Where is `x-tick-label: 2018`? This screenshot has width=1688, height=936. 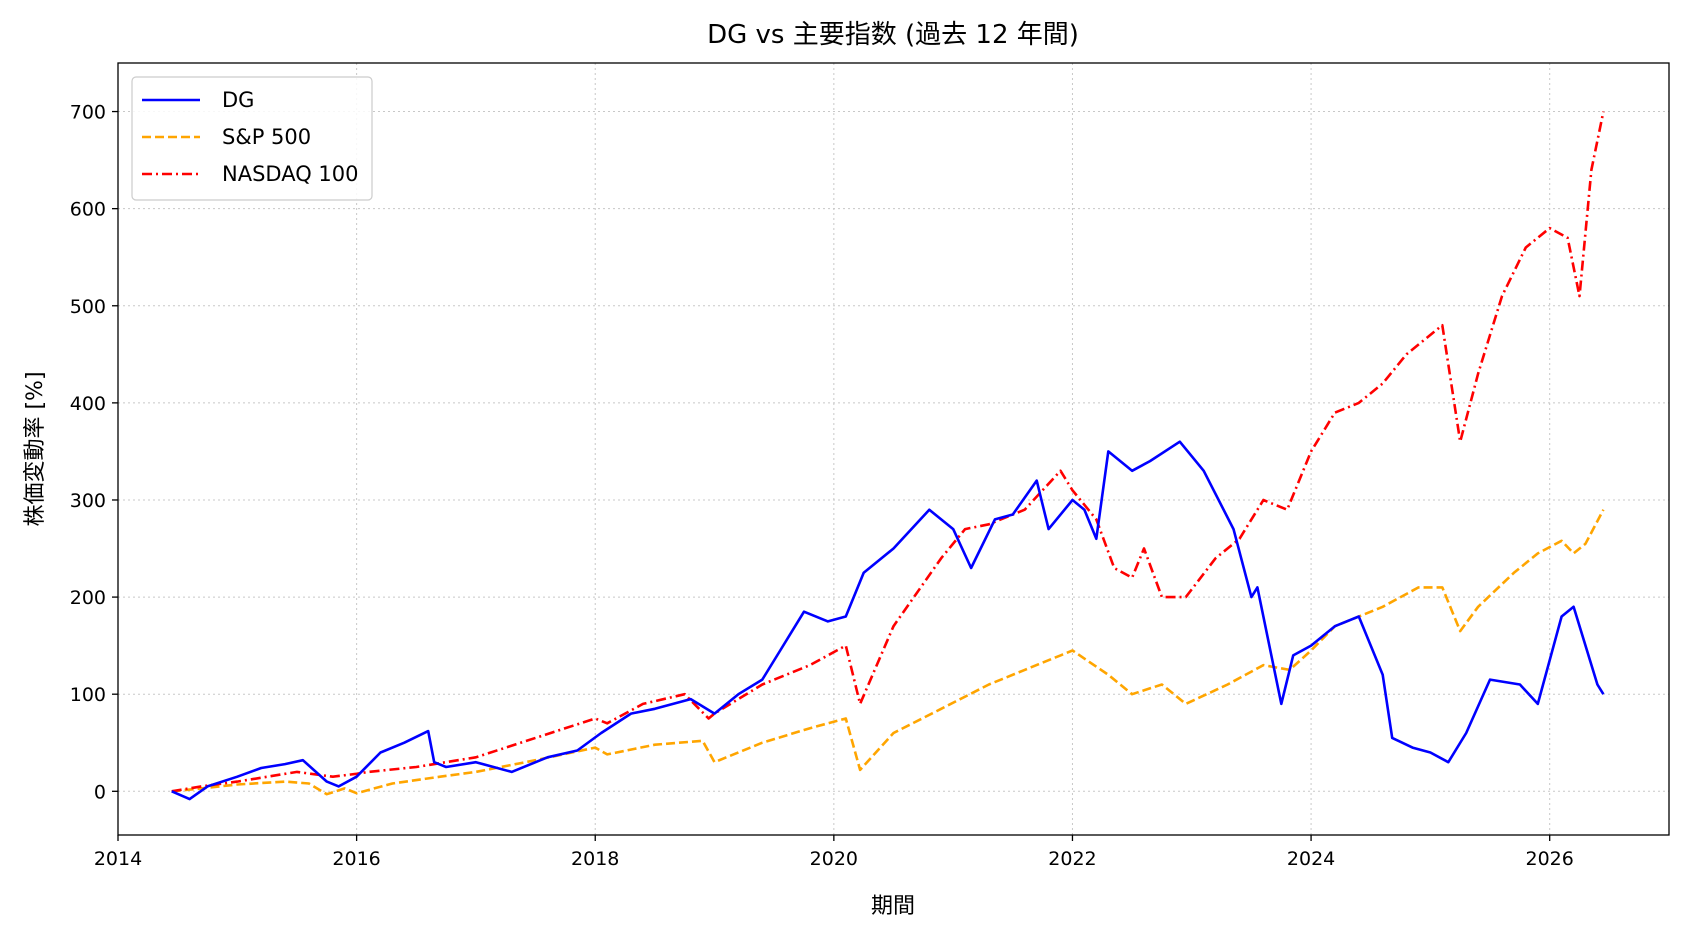
x-tick-label: 2018 is located at coordinates (595, 859).